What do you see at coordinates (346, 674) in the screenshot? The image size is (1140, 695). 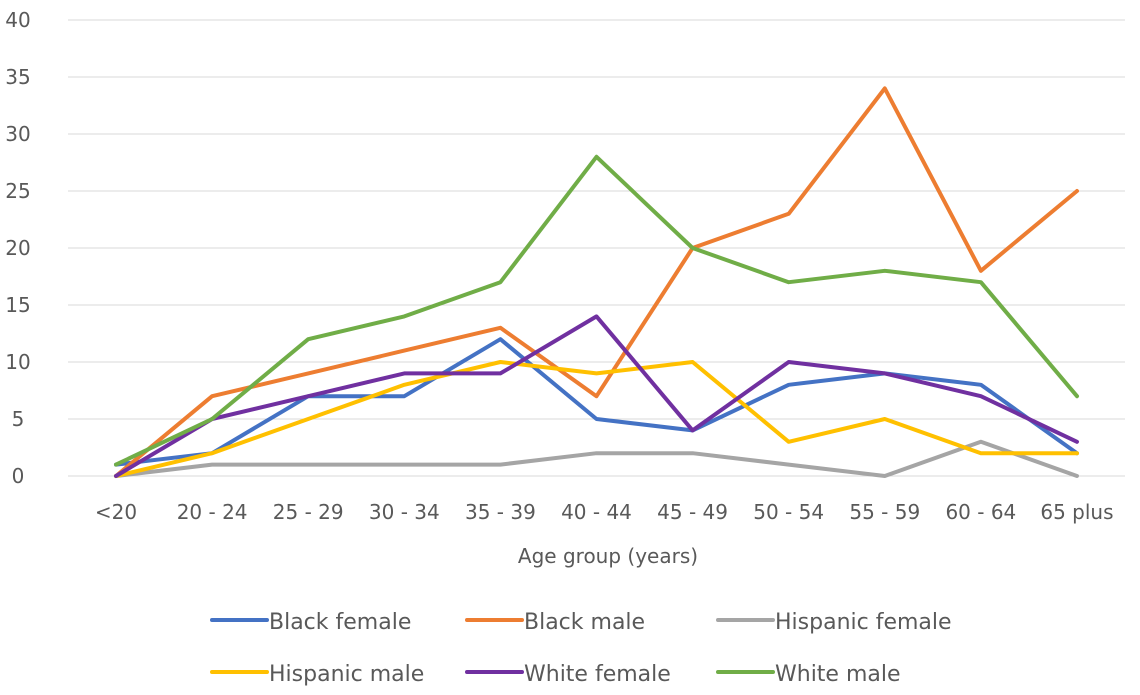 I see `legend-label-hispanic-male: Hispanic male` at bounding box center [346, 674].